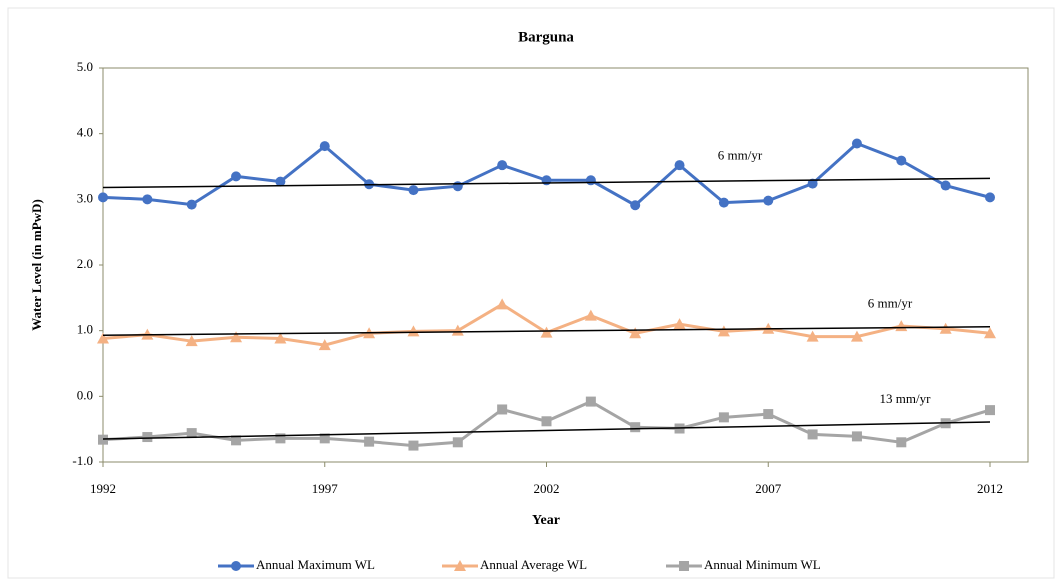  Describe the element at coordinates (82, 460) in the screenshot. I see `y-tick-label: -1.0` at that location.